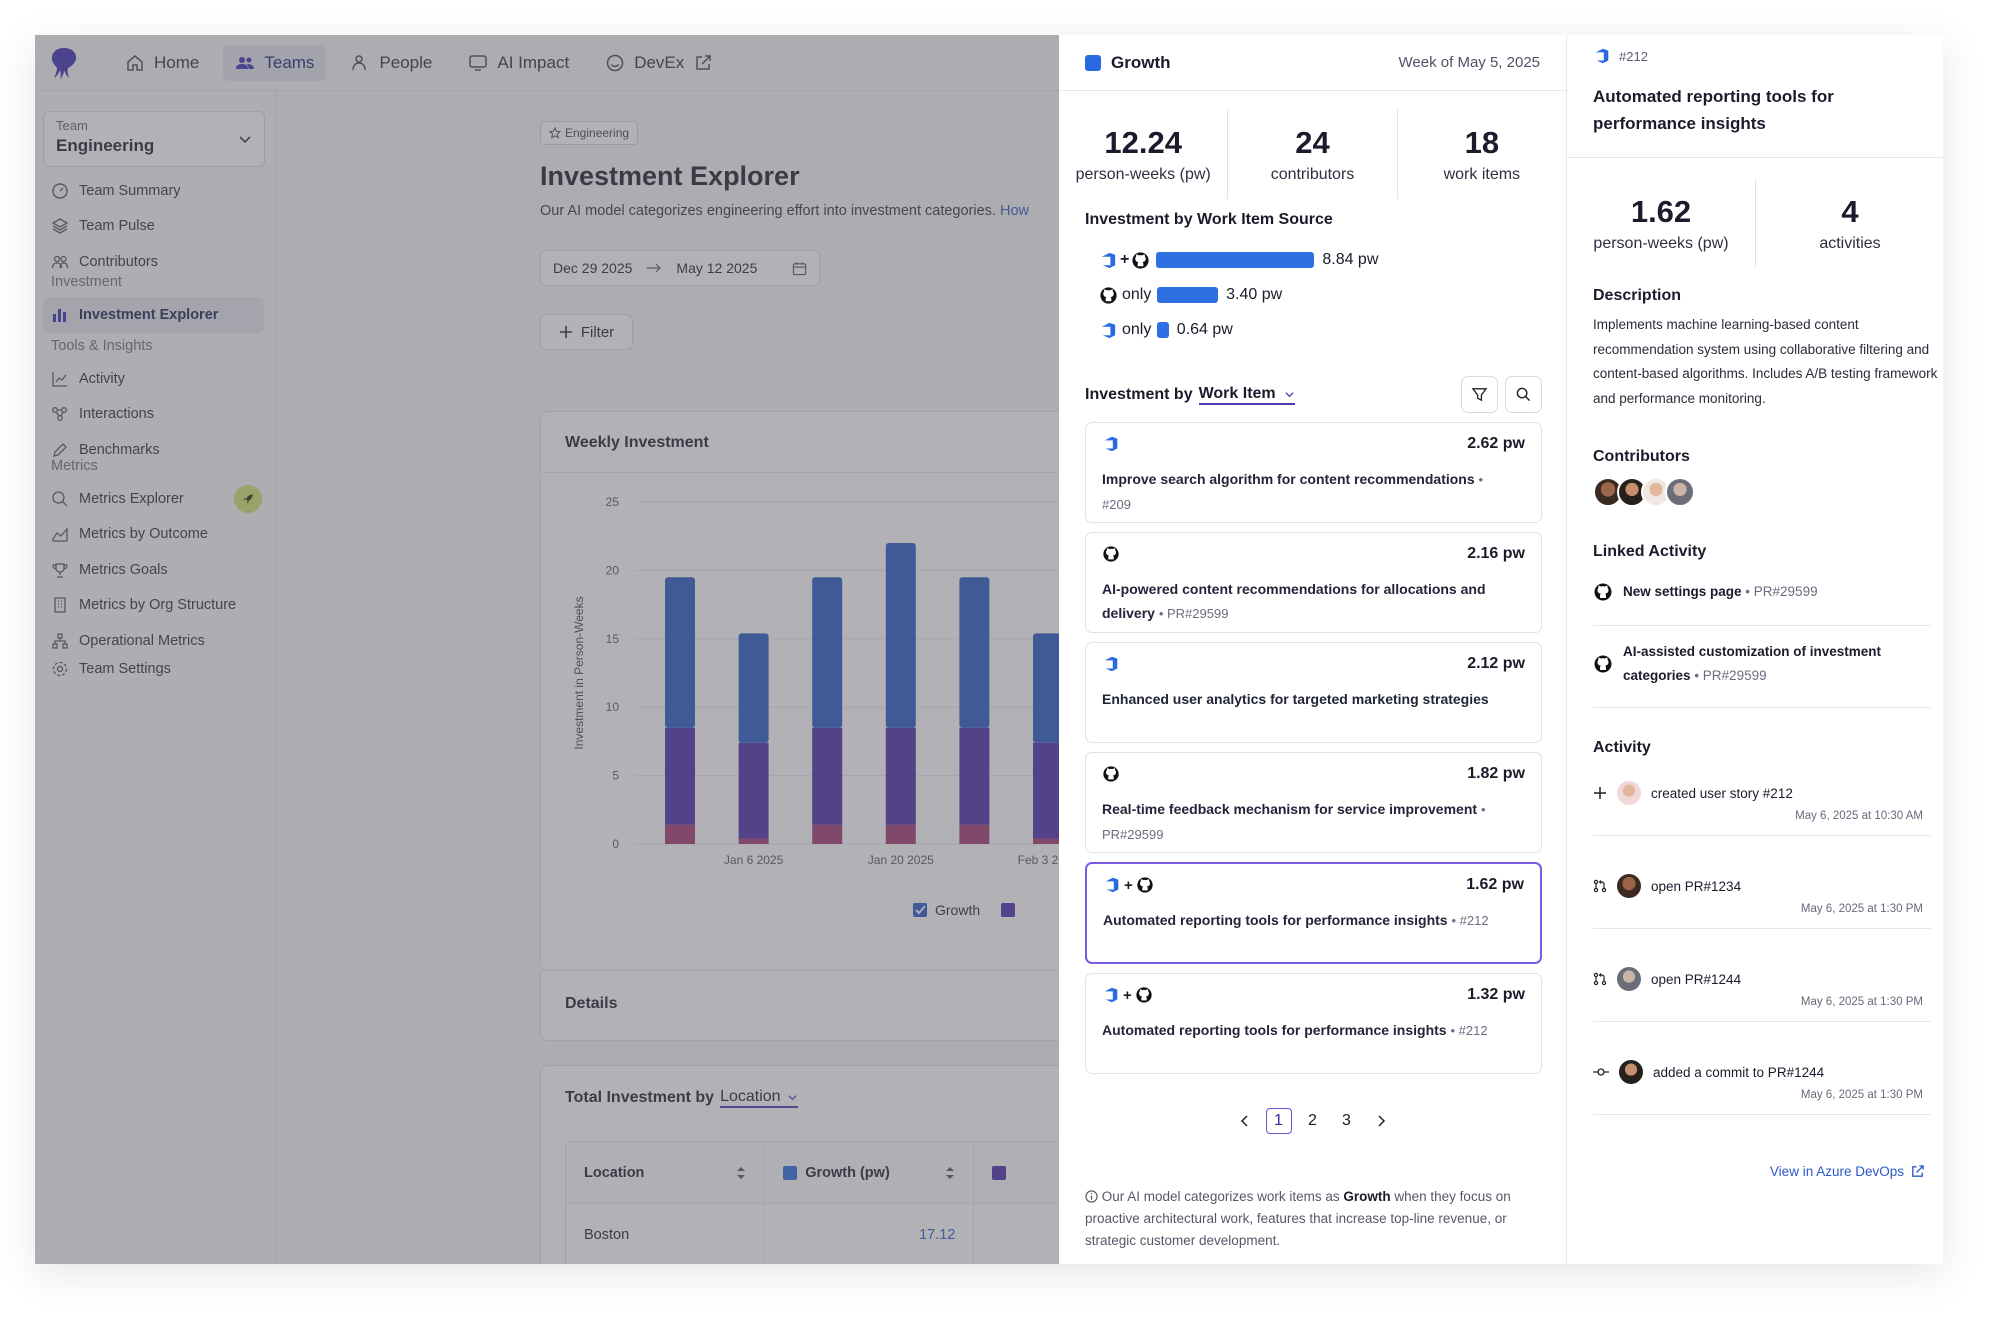 This screenshot has height=1321, width=1999. Describe the element at coordinates (1220, 1196) in the screenshot. I see `footnote-pre: Our AI model categorizes work items as` at that location.